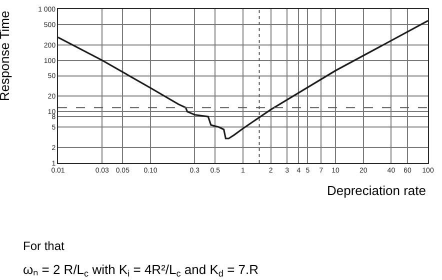 Image resolution: width=442 pixels, height=280 pixels. I want to click on x-axis-title: Depreciation rate, so click(376, 190).